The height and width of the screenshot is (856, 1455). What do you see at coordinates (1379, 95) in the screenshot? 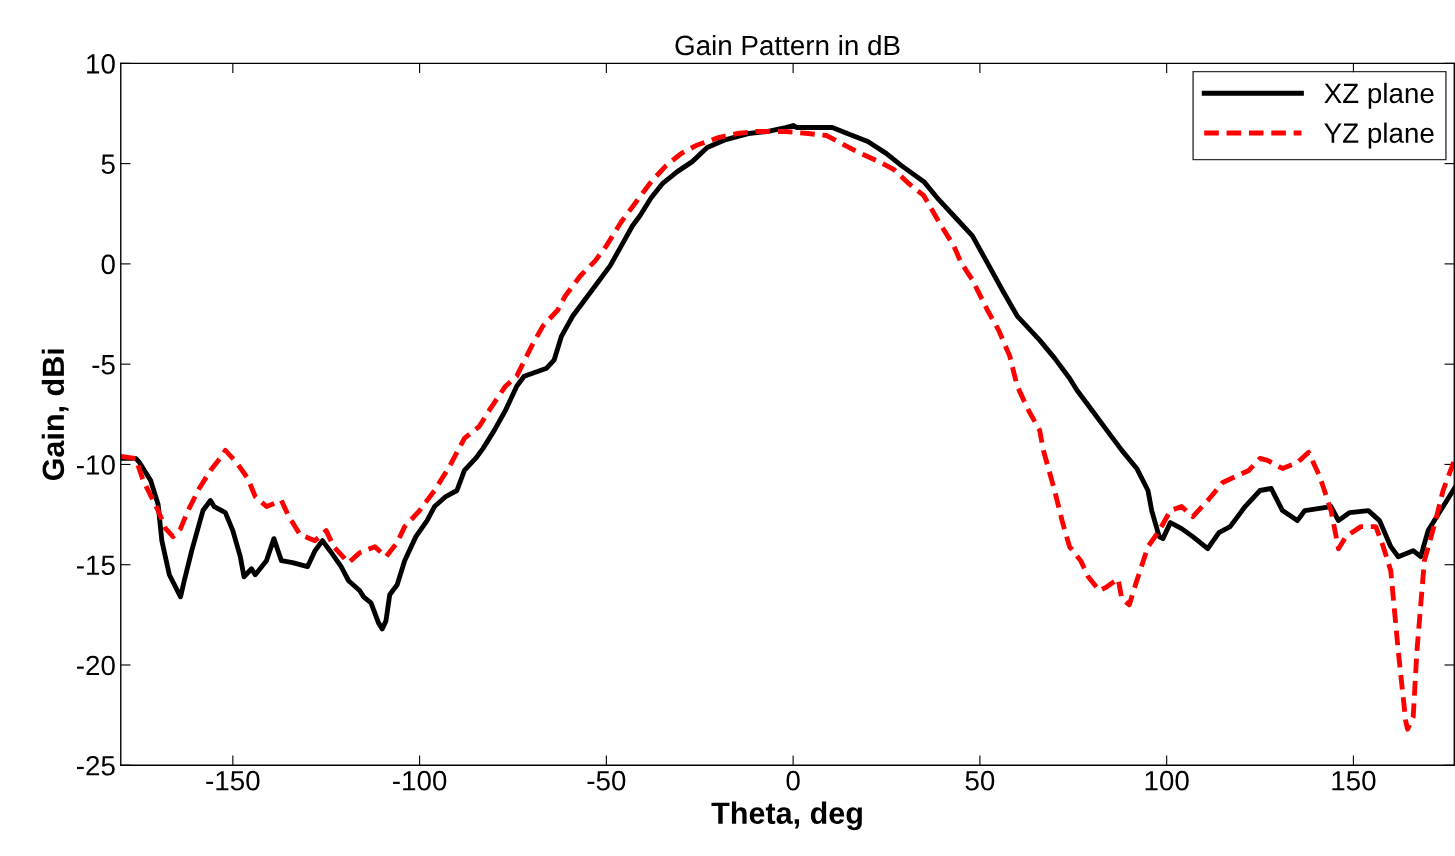
I see `legend-label: XZ plane` at bounding box center [1379, 95].